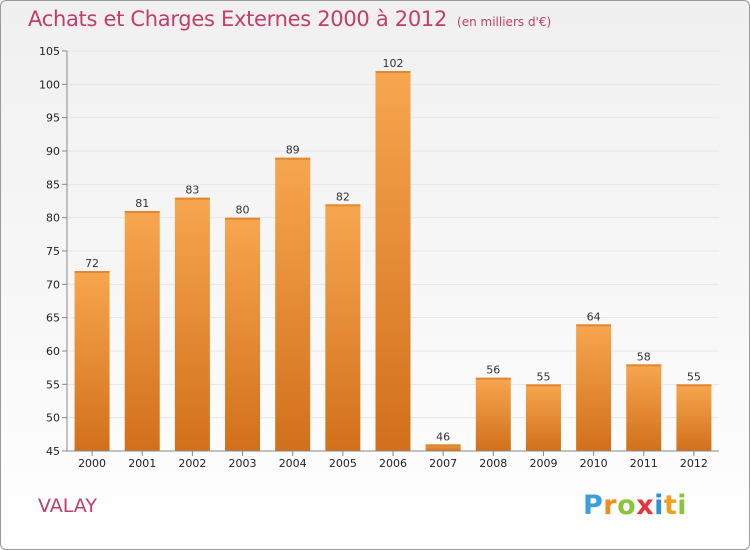 This screenshot has height=550, width=750. I want to click on y-tick-label: 70, so click(53, 284).